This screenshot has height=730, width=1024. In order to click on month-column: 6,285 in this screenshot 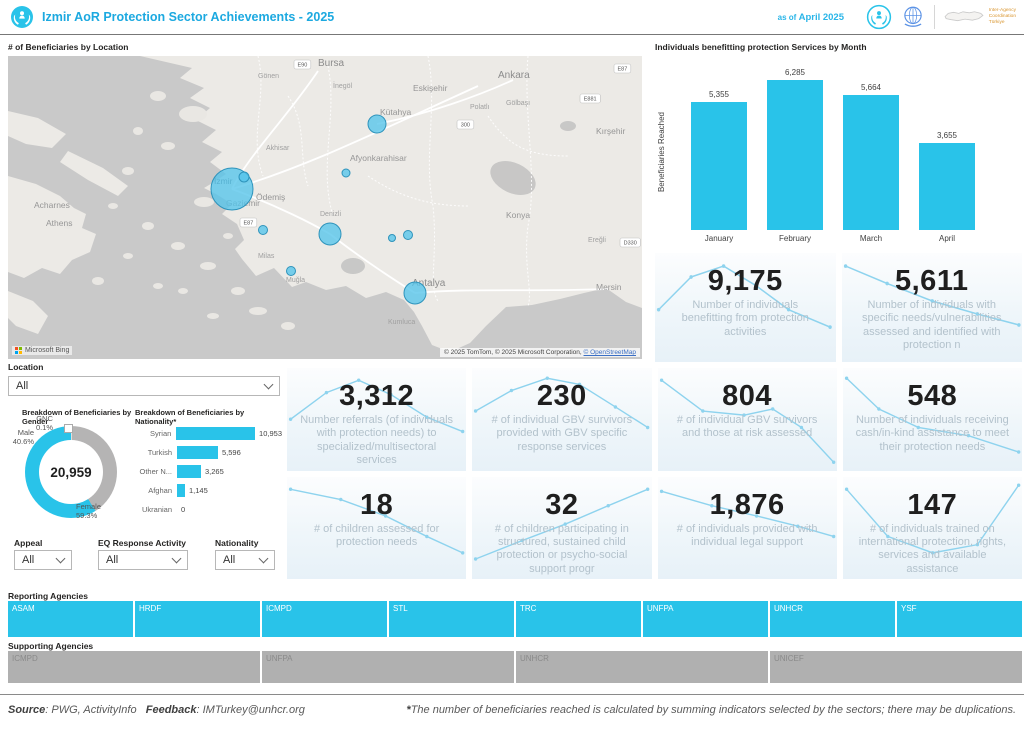, I will do `click(795, 145)`.